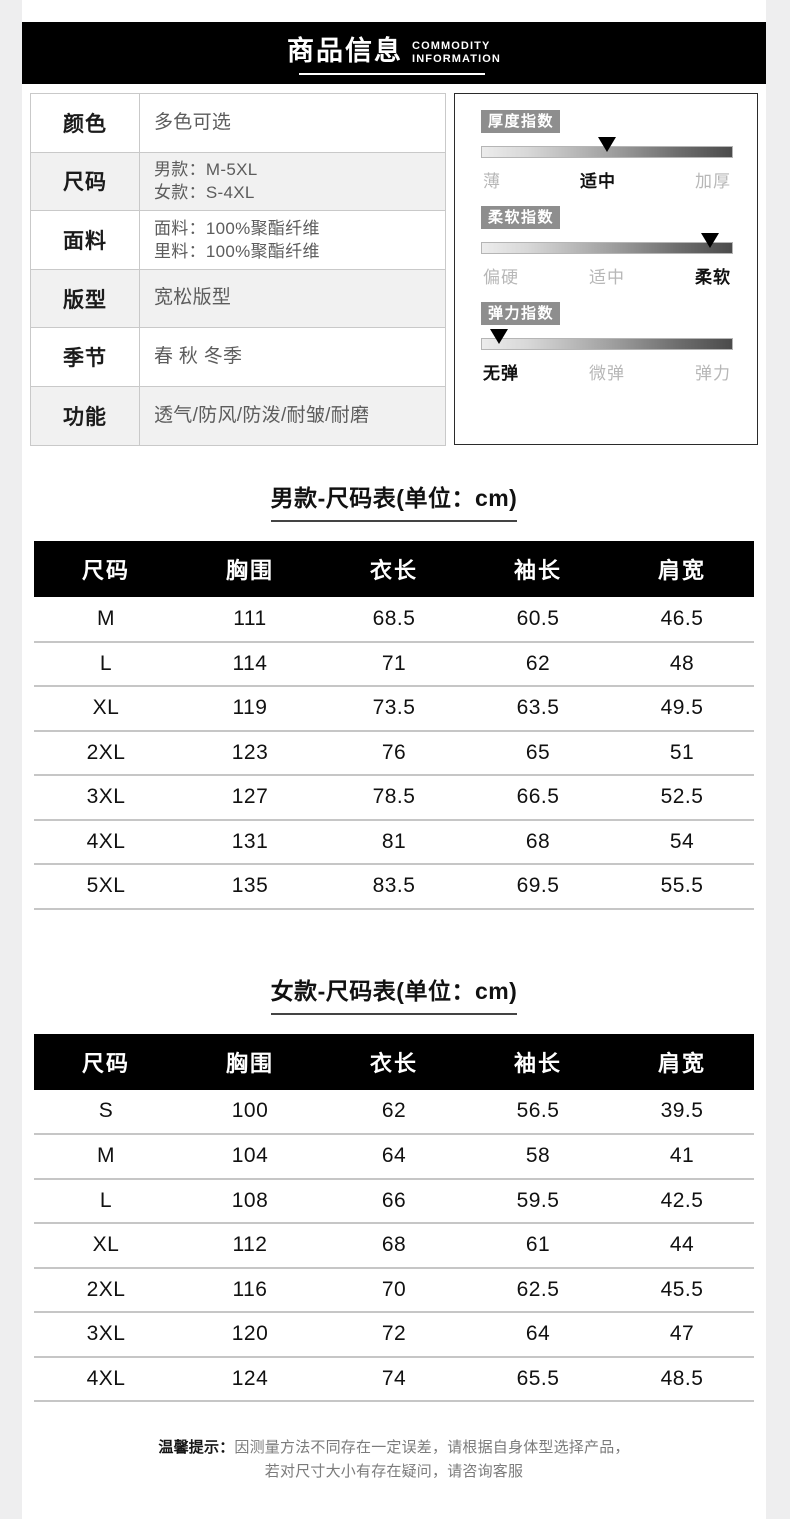 The width and height of the screenshot is (790, 1519). I want to click on specification-table: 颜色 多色可选 尺码 男款：M-5XL 女款：S-4XL 面料, so click(238, 269).